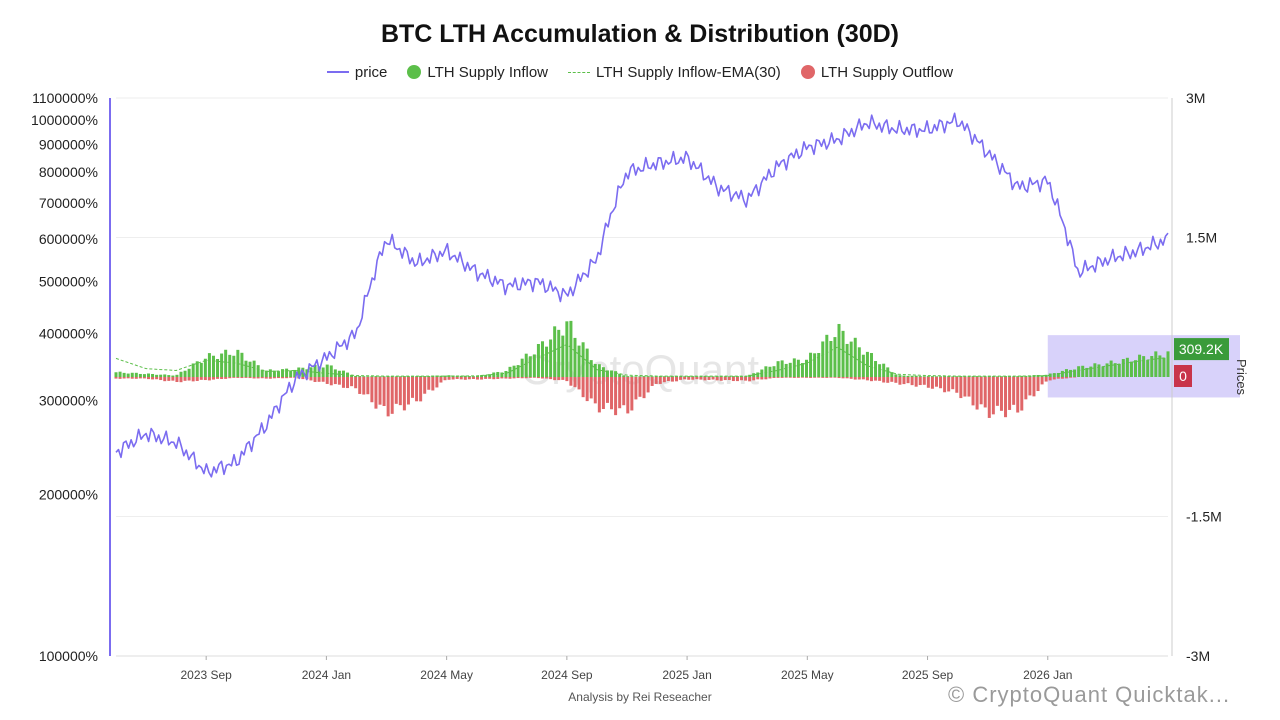 The height and width of the screenshot is (720, 1280). I want to click on outflow-value-tag-label: 0, so click(1183, 376).